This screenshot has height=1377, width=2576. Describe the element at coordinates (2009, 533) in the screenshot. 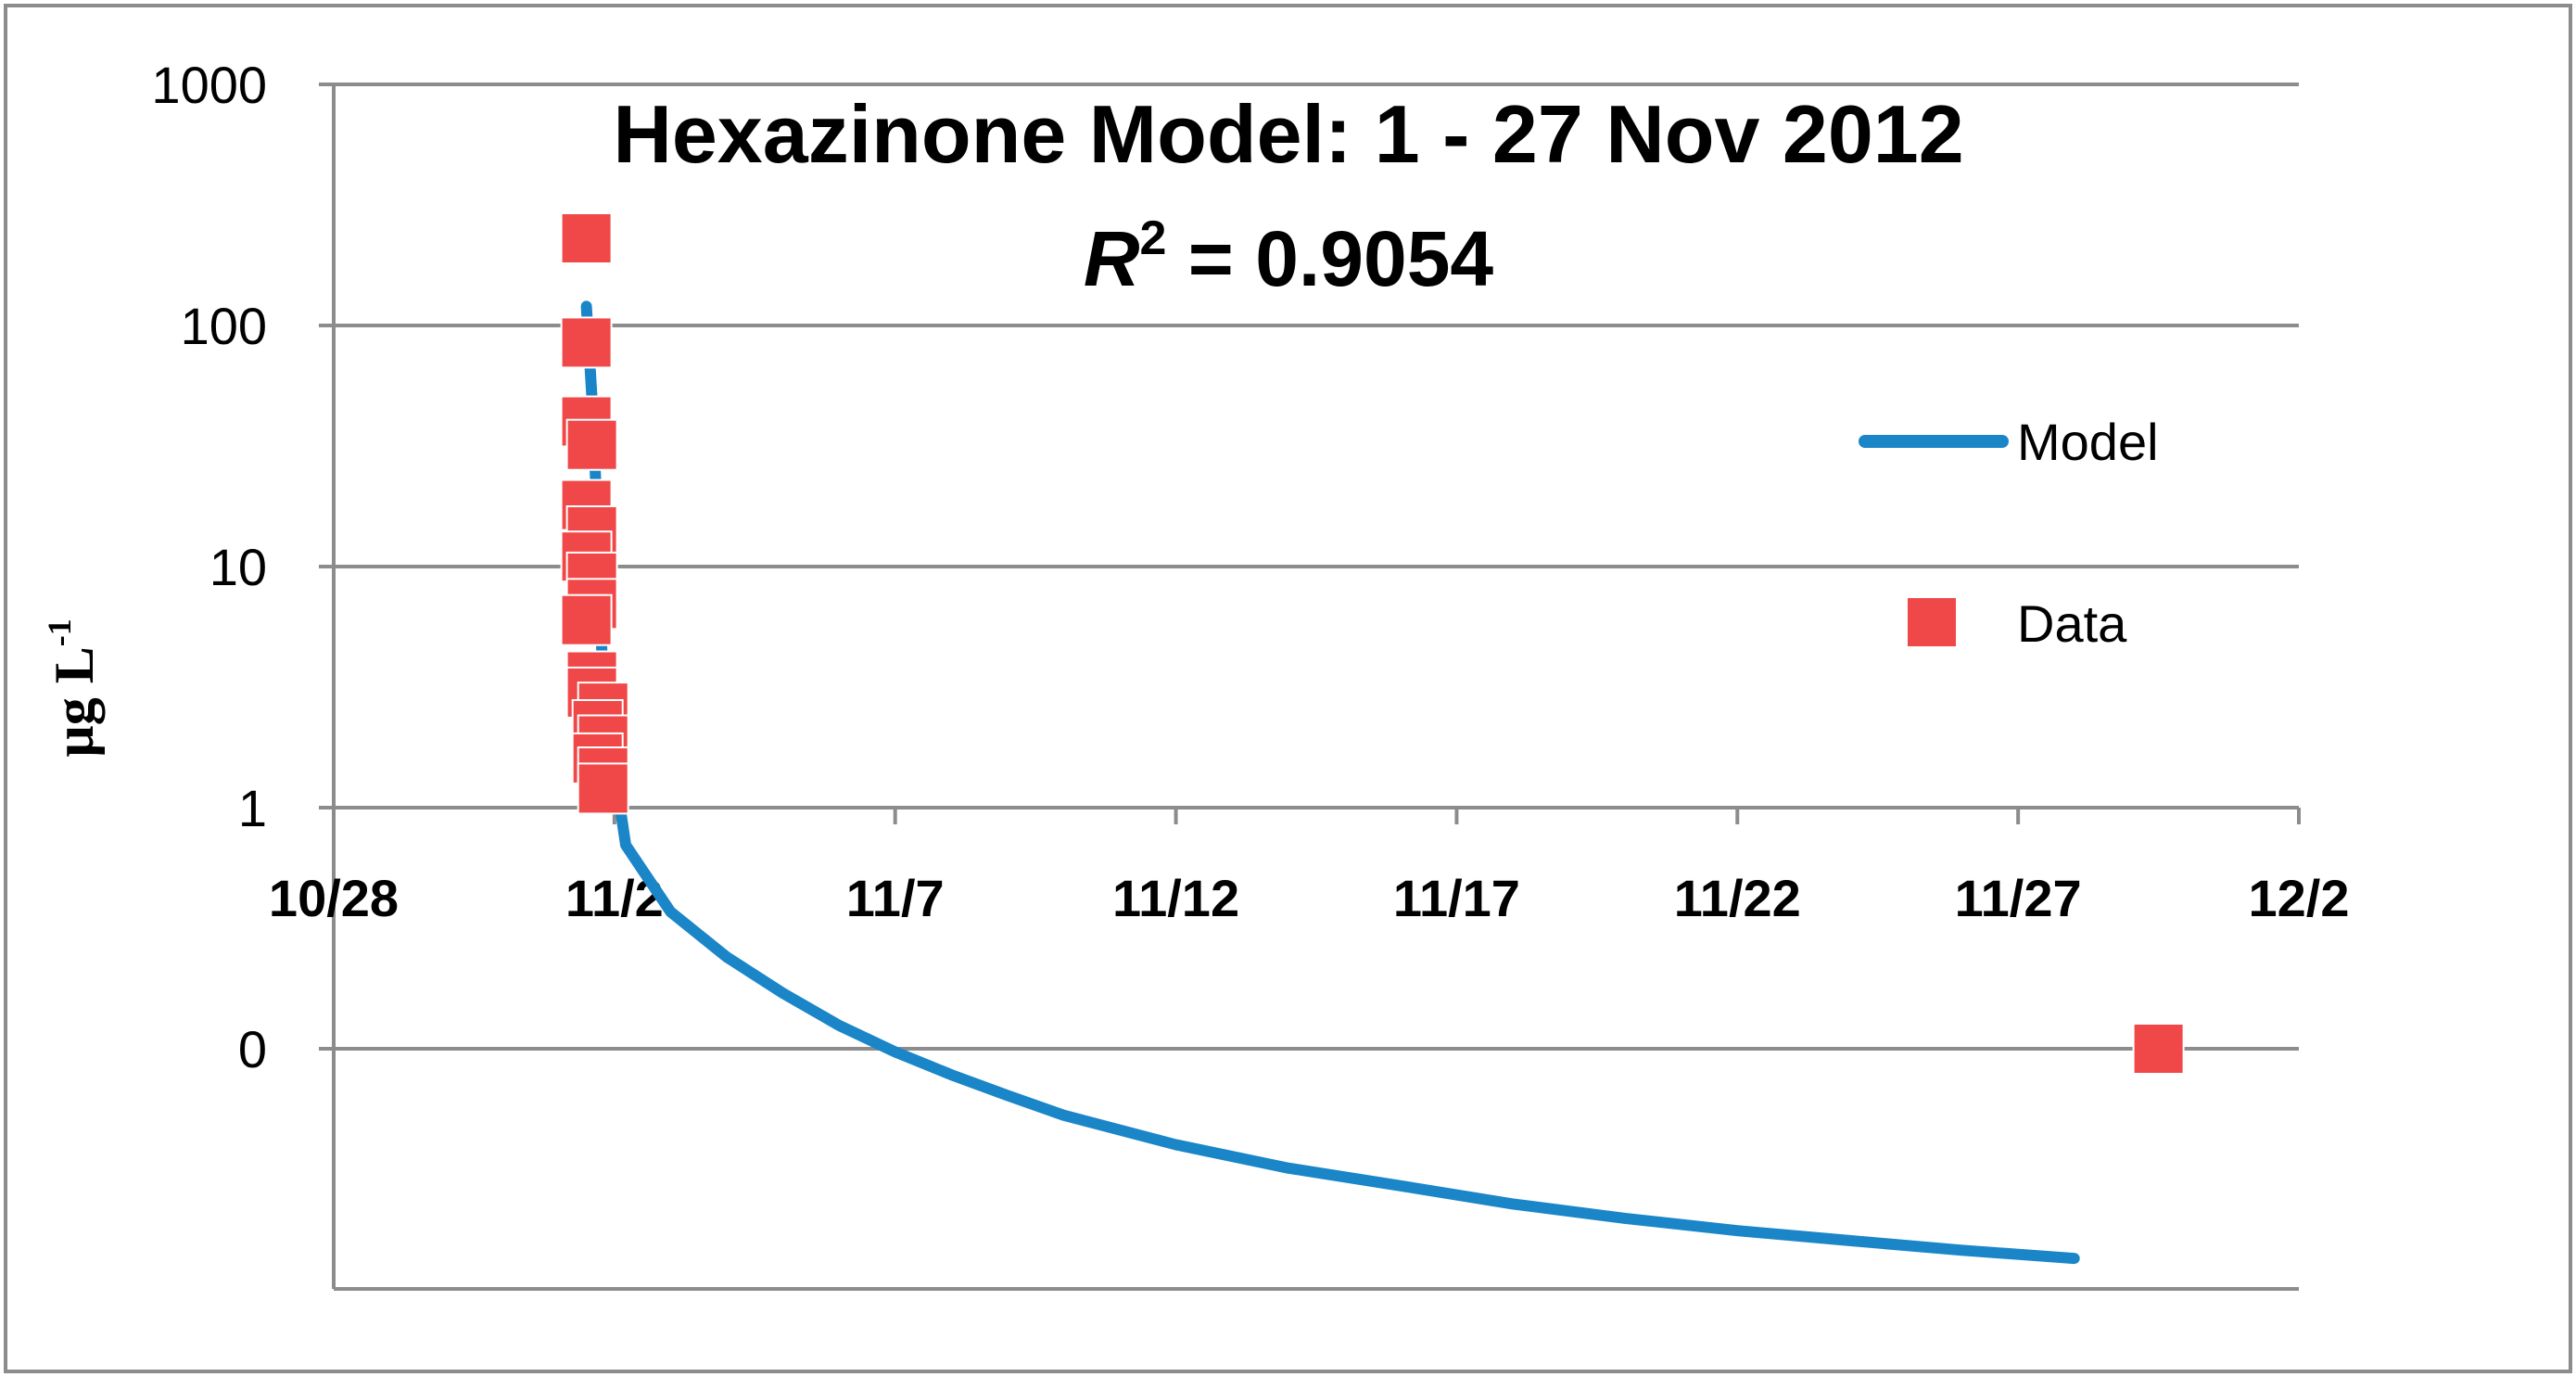

I see `legend: Model Data` at that location.